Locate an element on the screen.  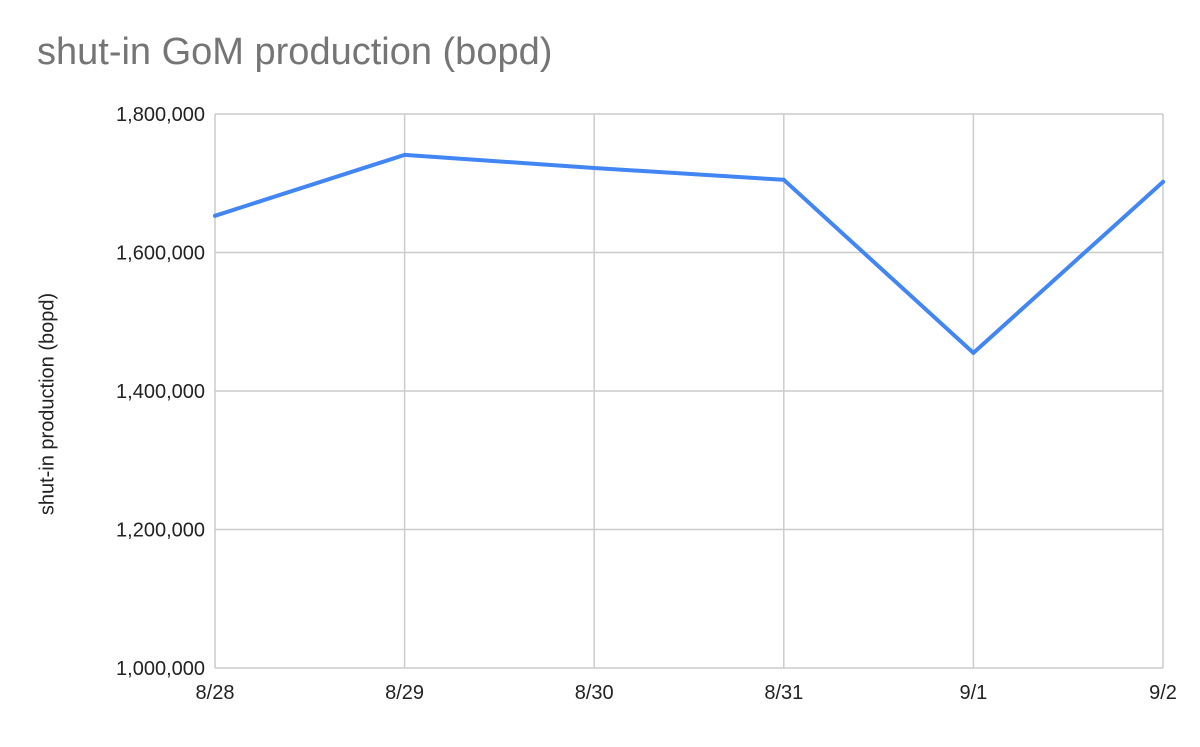
y-tick-label: 1,800,000 is located at coordinates (160, 115).